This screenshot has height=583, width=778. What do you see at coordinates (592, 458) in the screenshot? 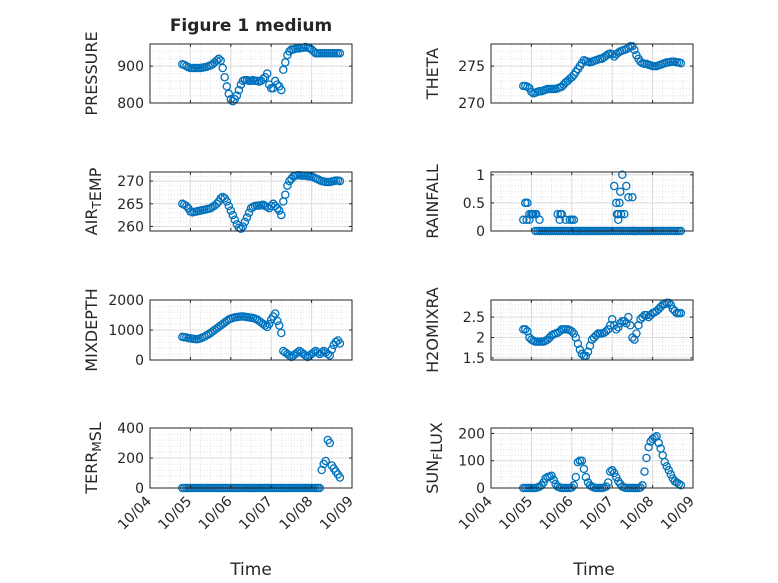
I see `panel-8-axes-box` at bounding box center [592, 458].